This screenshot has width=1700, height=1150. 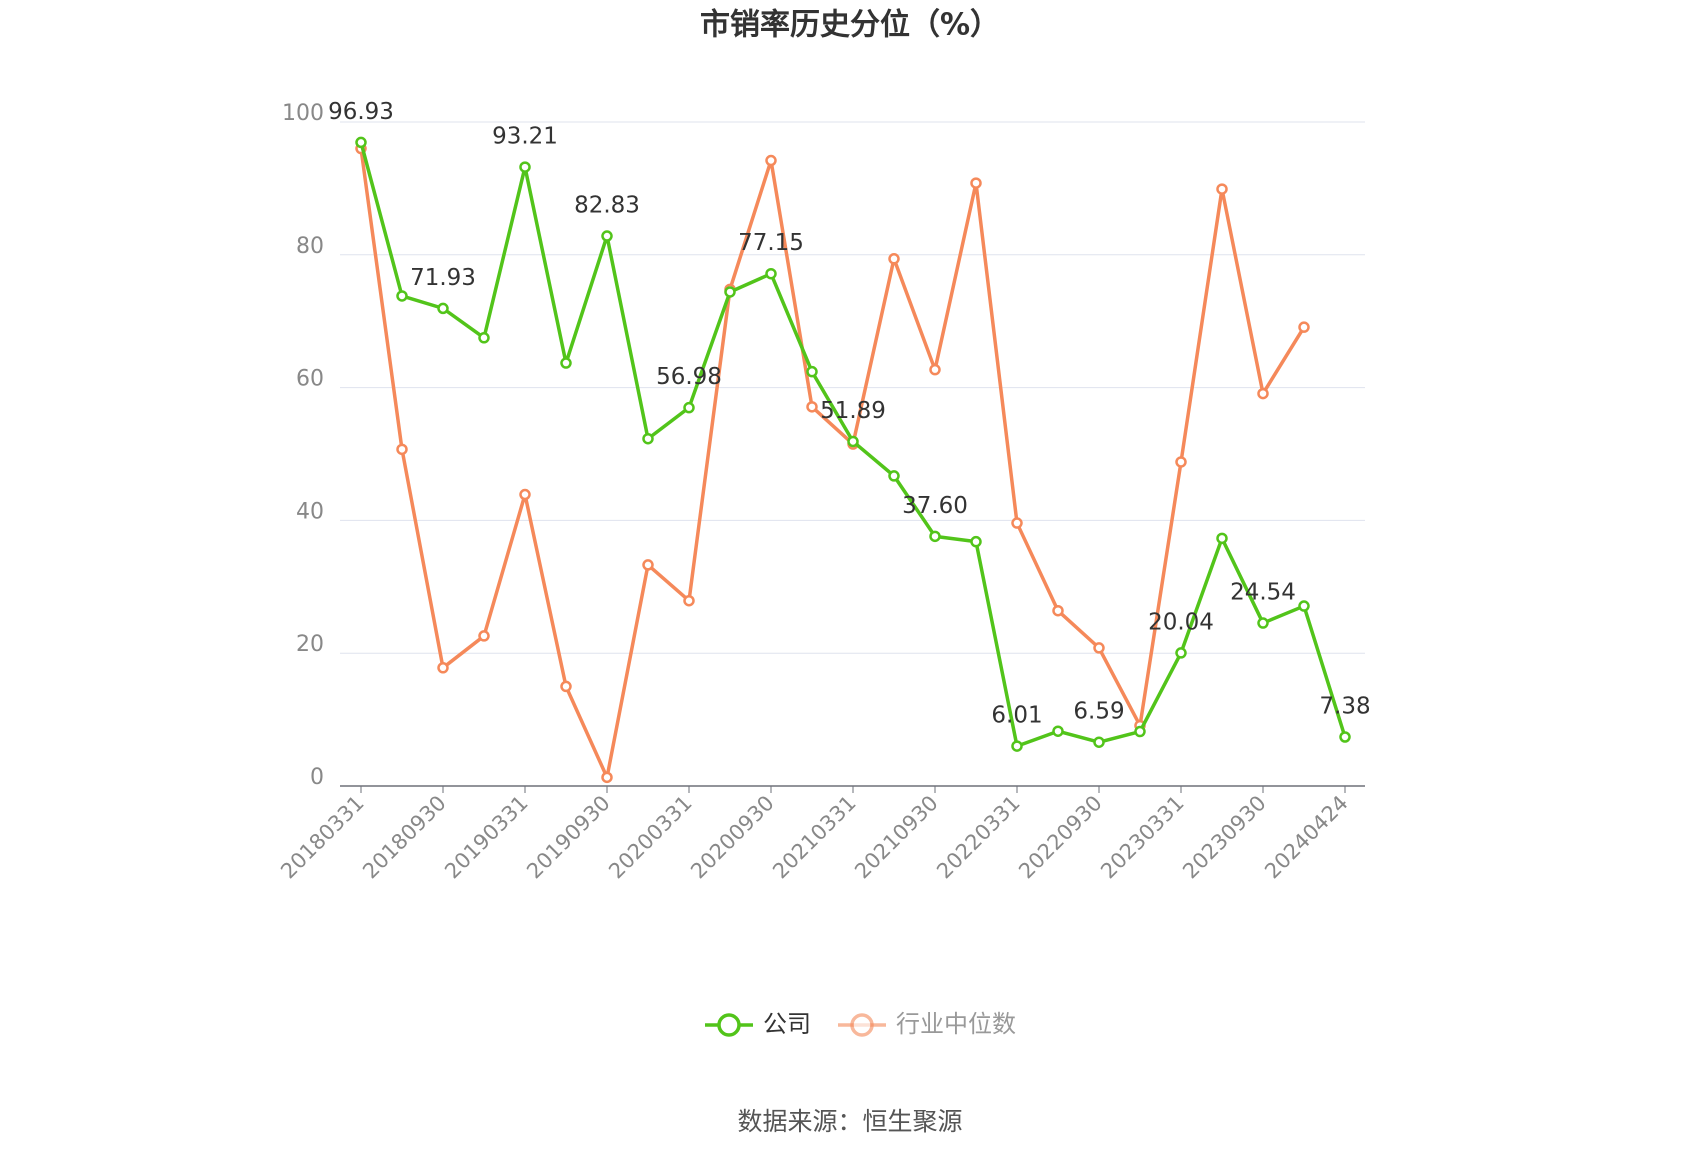 What do you see at coordinates (310, 246) in the screenshot?
I see `y-tick-label: 80` at bounding box center [310, 246].